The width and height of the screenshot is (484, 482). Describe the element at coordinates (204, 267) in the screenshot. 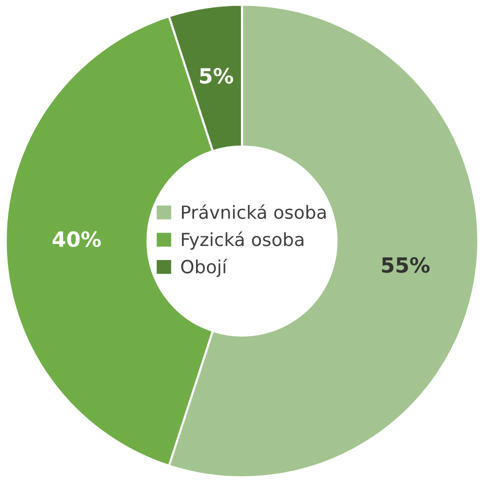

I see `legend-label: Obojí` at that location.